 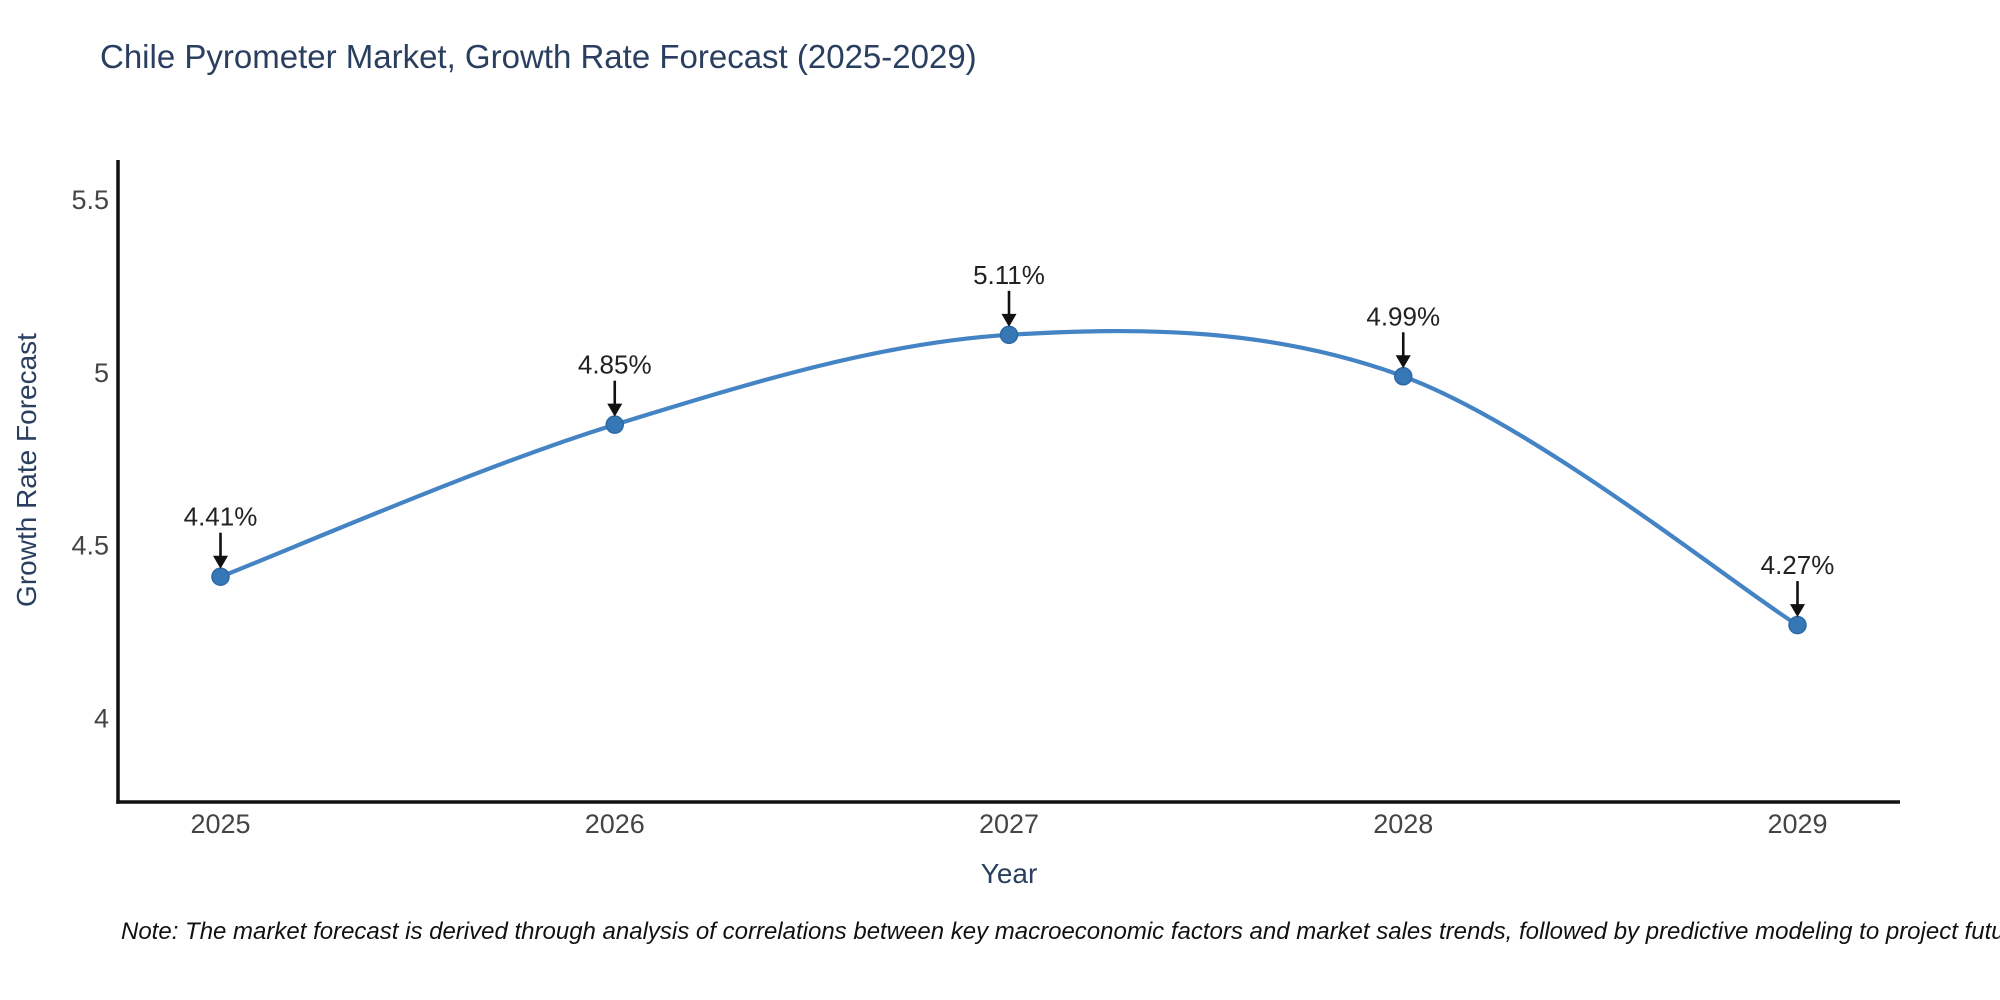 What do you see at coordinates (220, 824) in the screenshot?
I see `x-tick-label: 2025` at bounding box center [220, 824].